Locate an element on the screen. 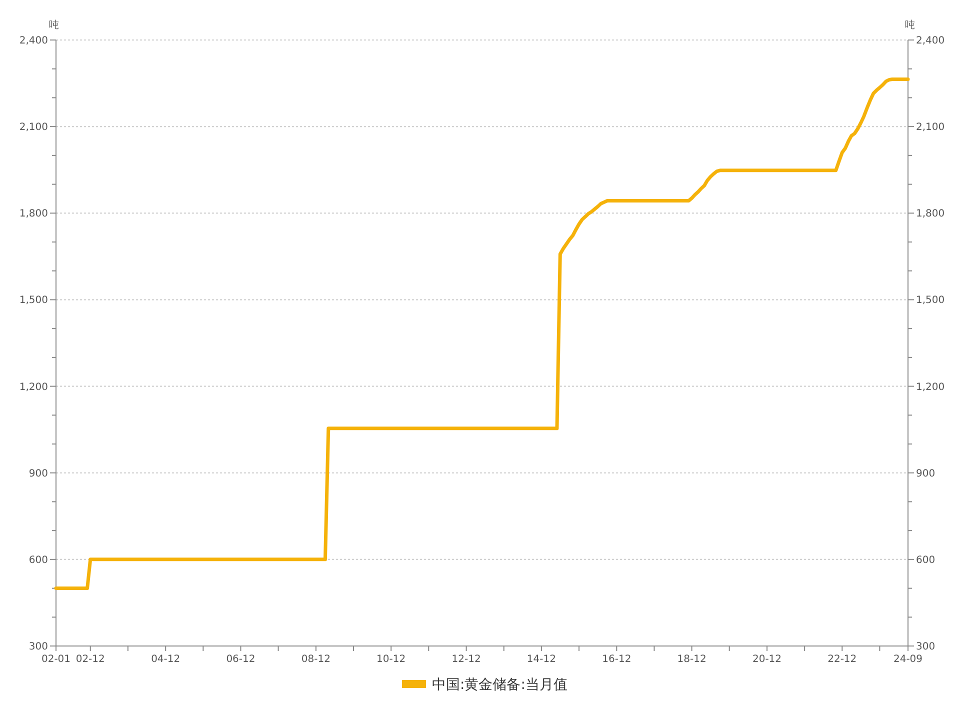 Image resolution: width=964 pixels, height=708 pixels. y-tick-label: 600 is located at coordinates (38, 560).